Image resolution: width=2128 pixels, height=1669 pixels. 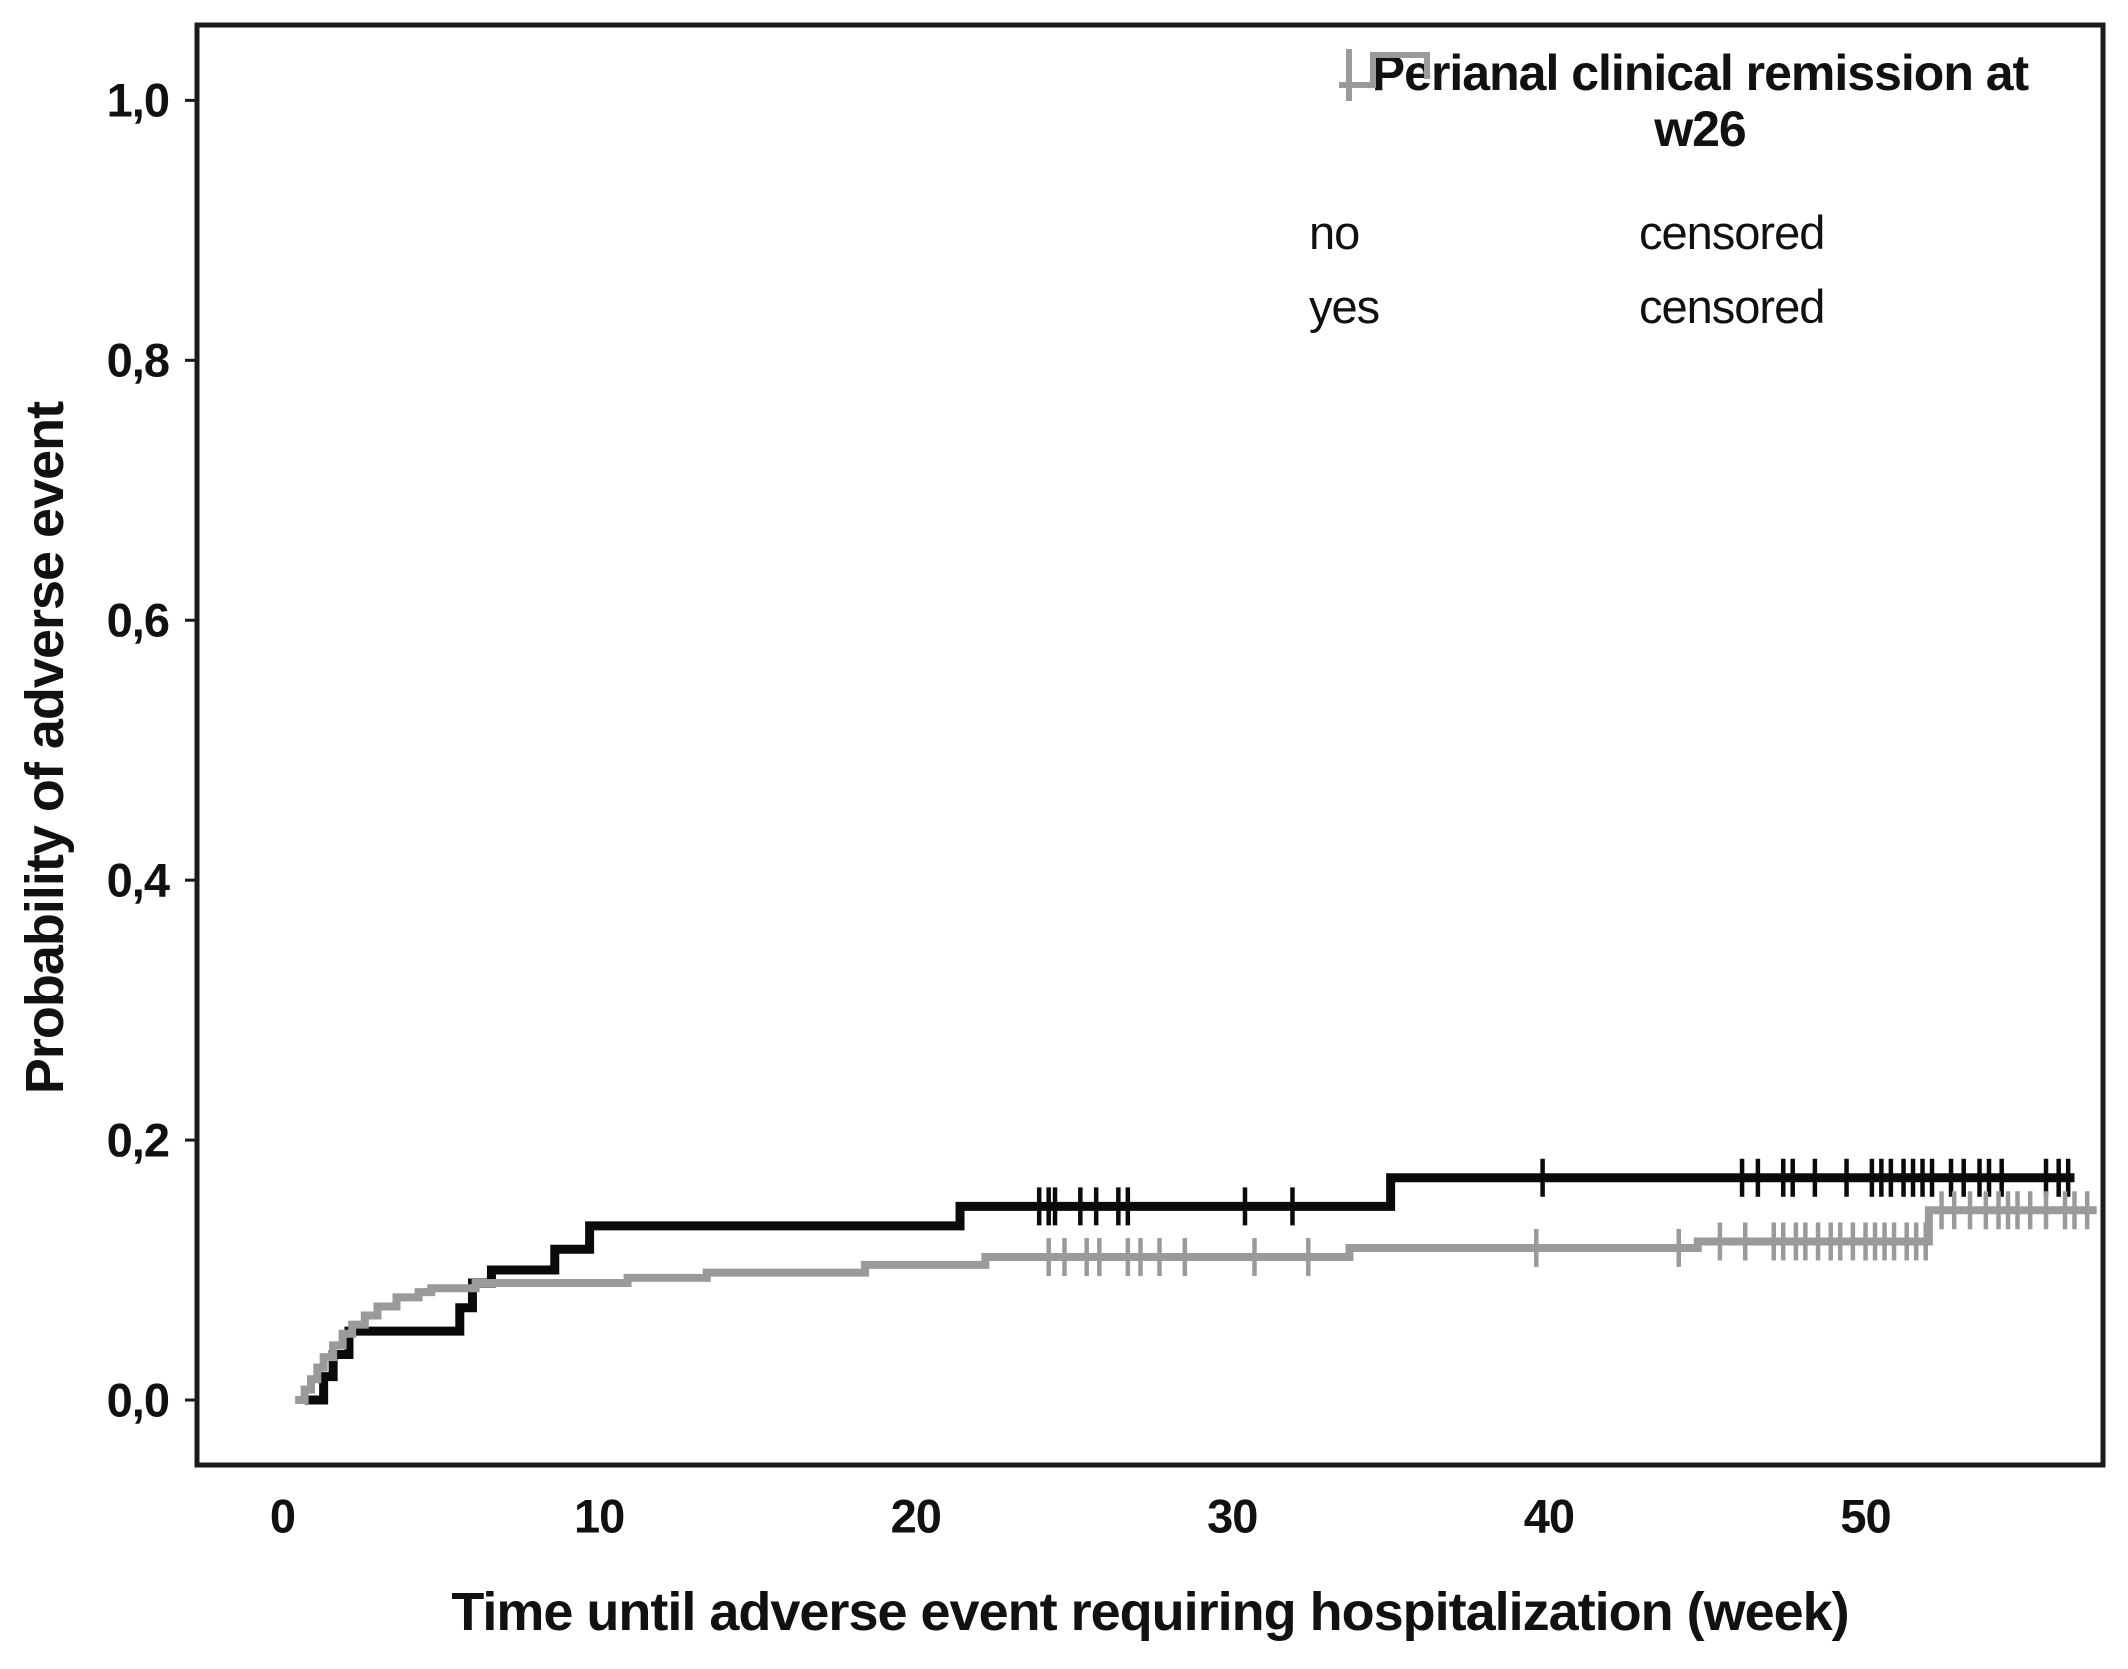 What do you see at coordinates (1549, 1516) in the screenshot?
I see `x-tick-label-40: 40` at bounding box center [1549, 1516].